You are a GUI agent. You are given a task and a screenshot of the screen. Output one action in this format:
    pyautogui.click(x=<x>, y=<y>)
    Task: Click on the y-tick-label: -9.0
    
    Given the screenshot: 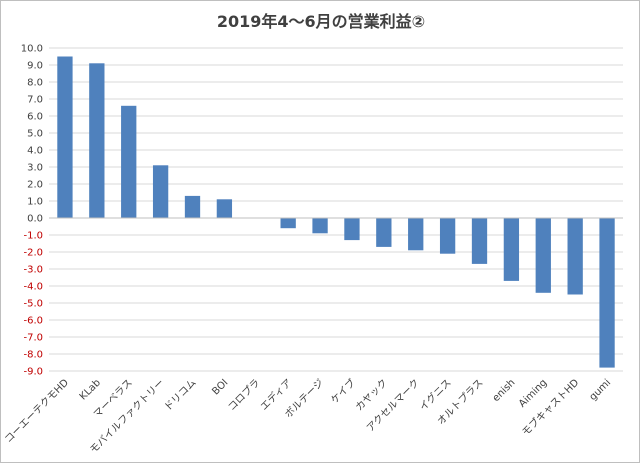 What is the action you would take?
    pyautogui.click(x=33, y=372)
    